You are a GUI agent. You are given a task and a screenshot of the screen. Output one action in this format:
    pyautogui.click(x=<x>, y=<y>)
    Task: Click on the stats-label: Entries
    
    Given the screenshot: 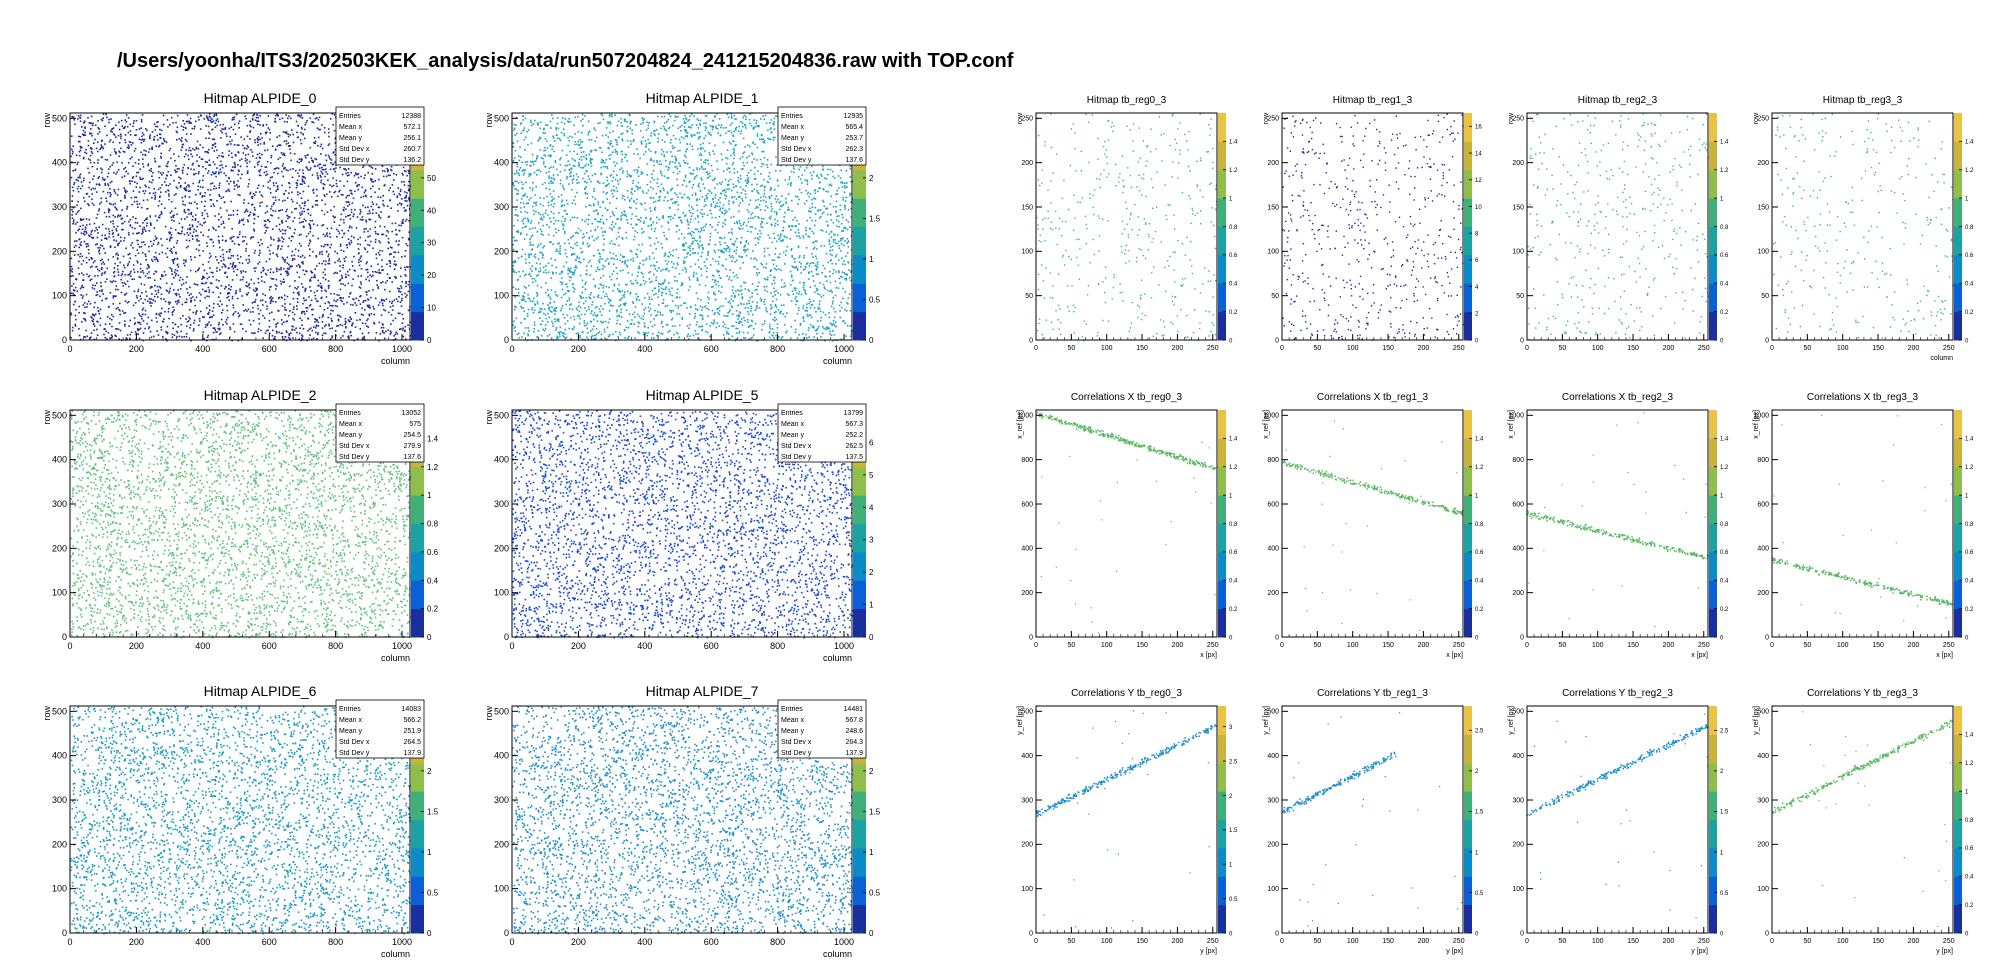 What is the action you would take?
    pyautogui.click(x=350, y=116)
    